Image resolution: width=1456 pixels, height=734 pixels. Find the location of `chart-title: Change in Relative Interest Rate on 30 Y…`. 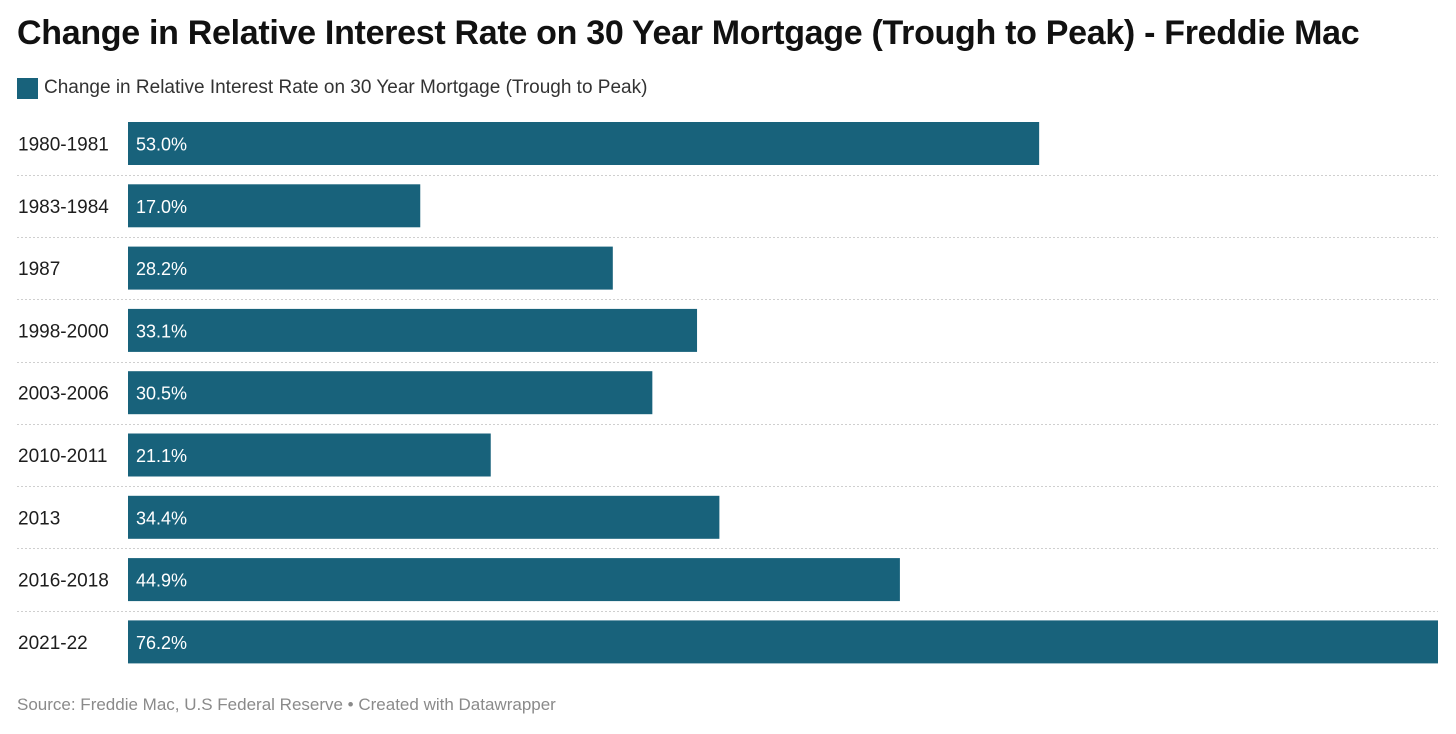

chart-title: Change in Relative Interest Rate on 30 Y… is located at coordinates (688, 33).